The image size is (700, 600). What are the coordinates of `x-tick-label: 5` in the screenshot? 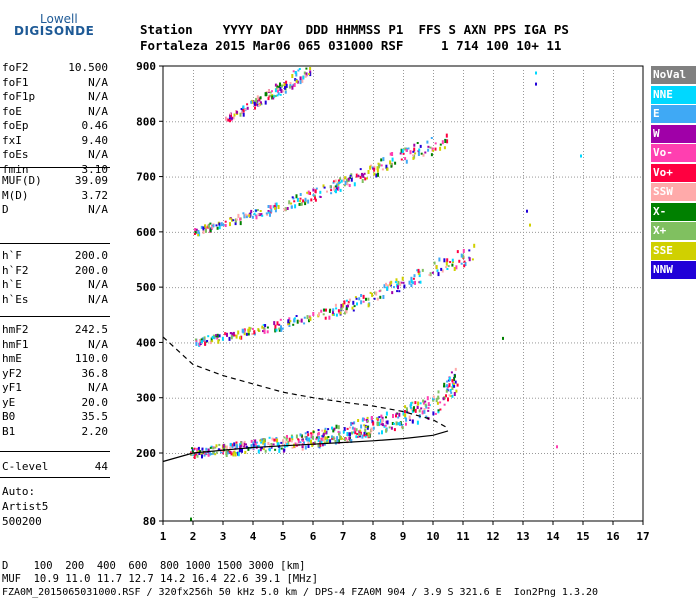 It's located at (283, 536).